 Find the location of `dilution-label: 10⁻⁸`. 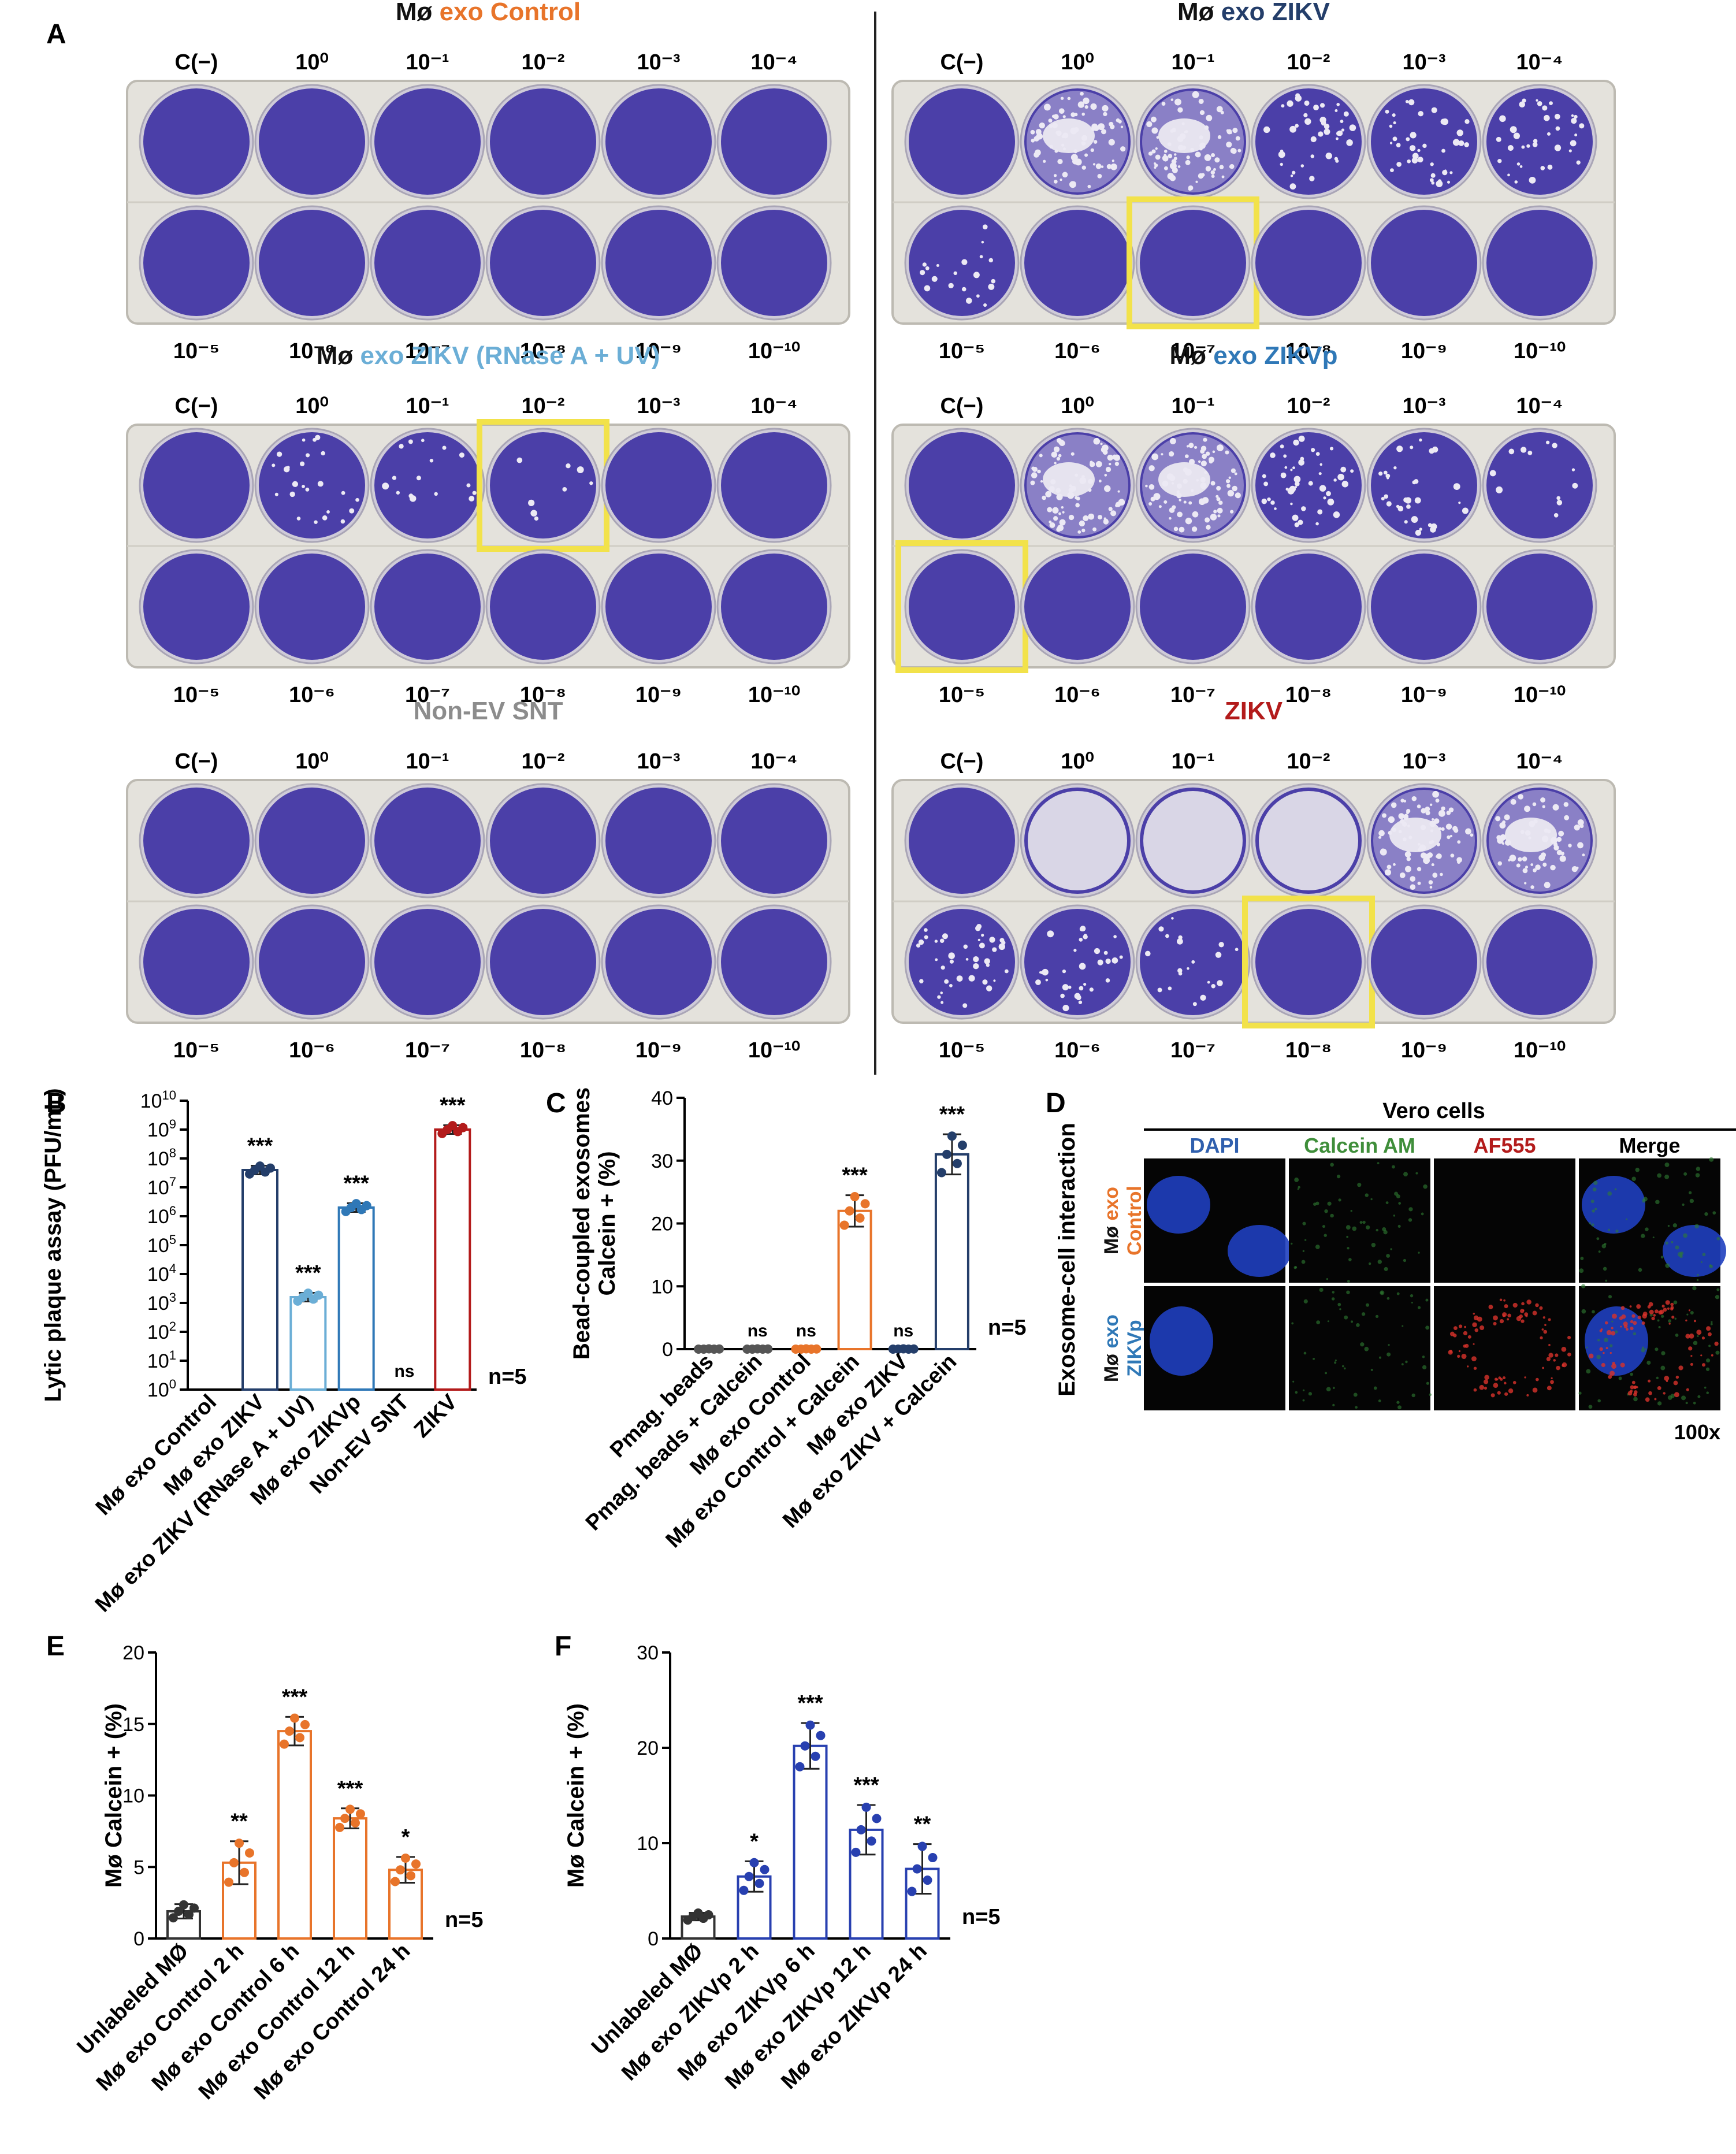

dilution-label: 10⁻⁸ is located at coordinates (1308, 1050).